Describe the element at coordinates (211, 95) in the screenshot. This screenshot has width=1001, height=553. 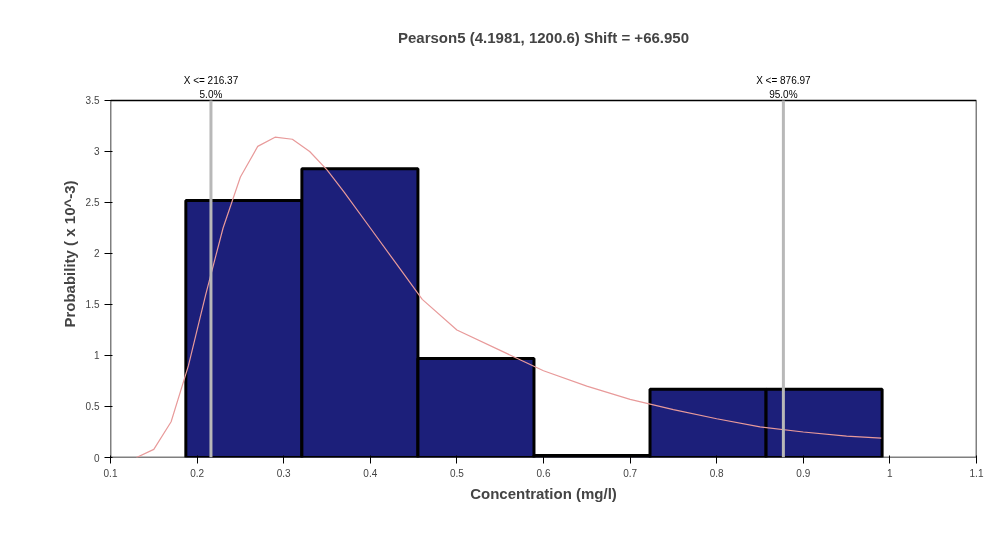
I see `text: 5.0%` at that location.